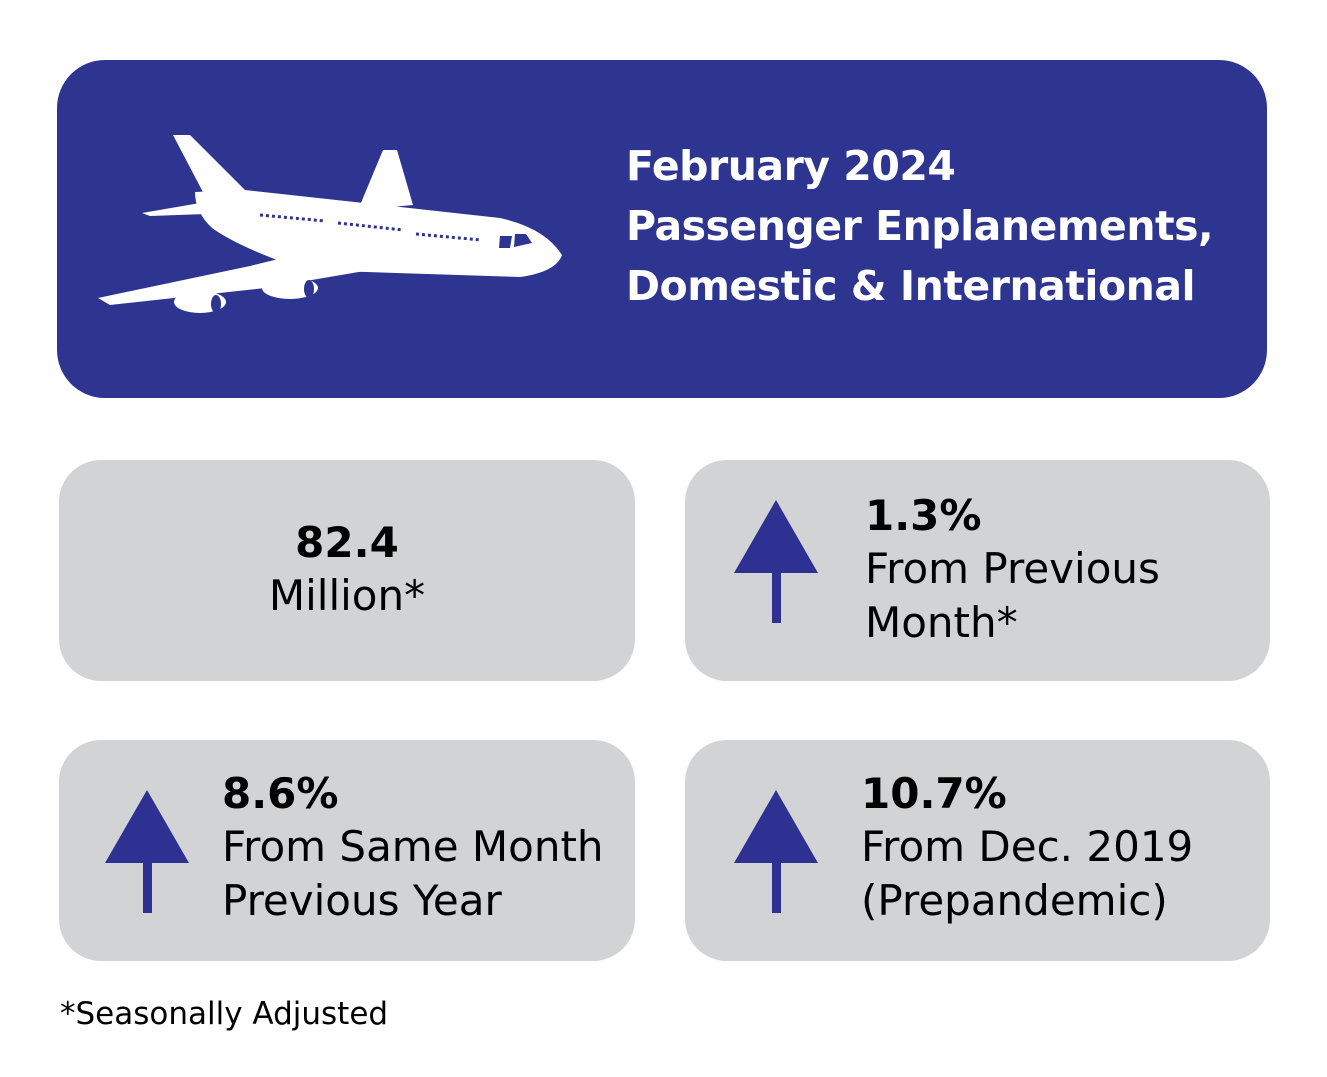 This screenshot has height=1077, width=1327. Describe the element at coordinates (1027, 846) in the screenshot. I see `stat-label: From Dec. 2019` at that location.